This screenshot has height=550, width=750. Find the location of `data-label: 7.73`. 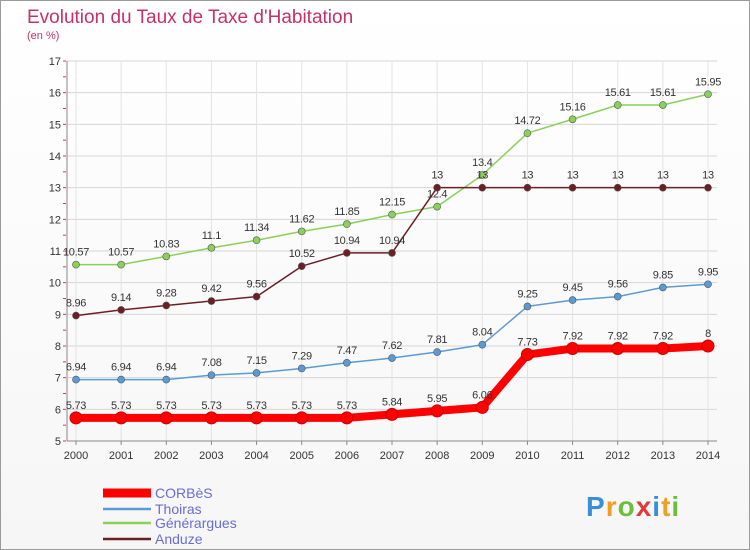

data-label: 7.73 is located at coordinates (527, 343).